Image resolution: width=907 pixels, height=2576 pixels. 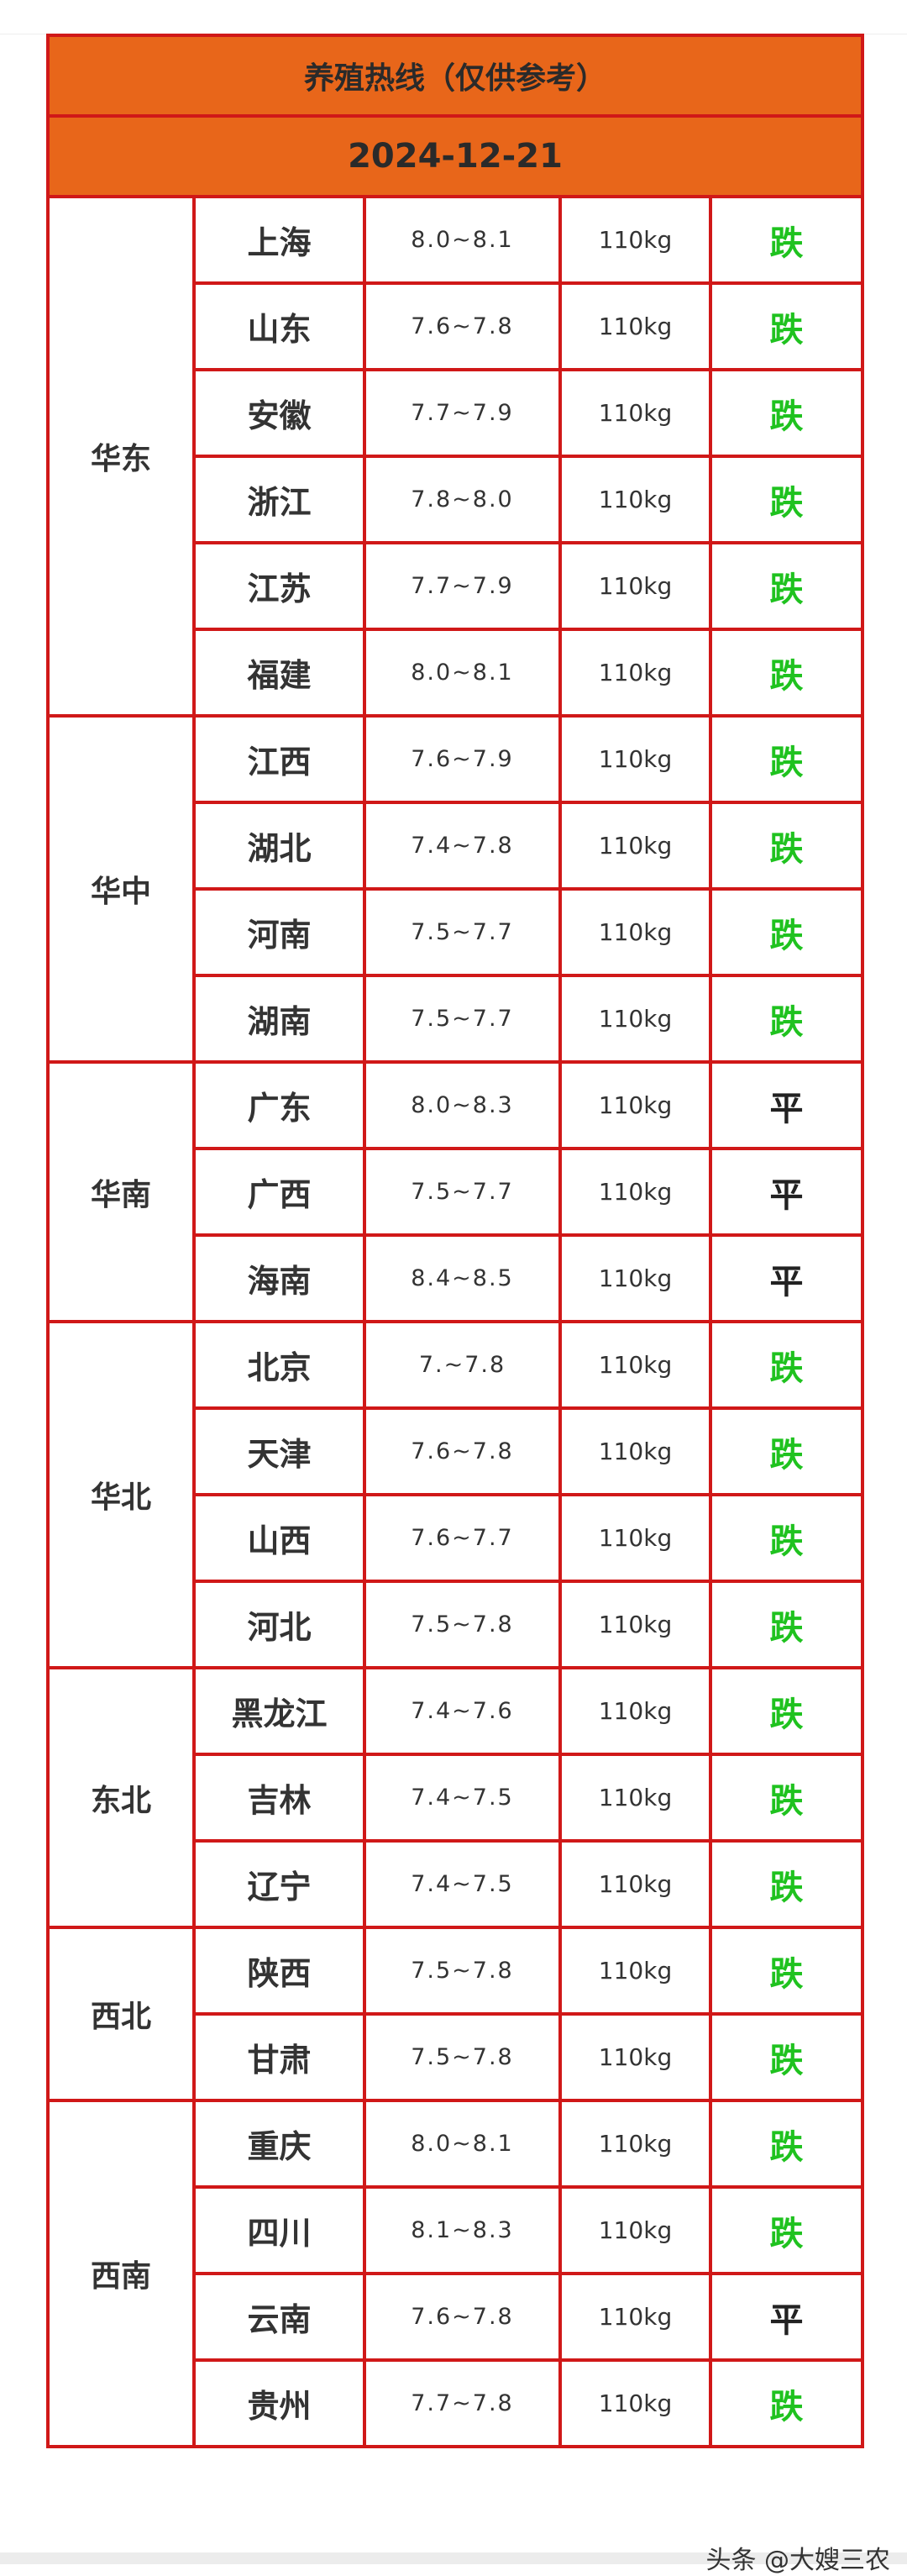 What do you see at coordinates (279, 326) in the screenshot?
I see `province-cell: 山东` at bounding box center [279, 326].